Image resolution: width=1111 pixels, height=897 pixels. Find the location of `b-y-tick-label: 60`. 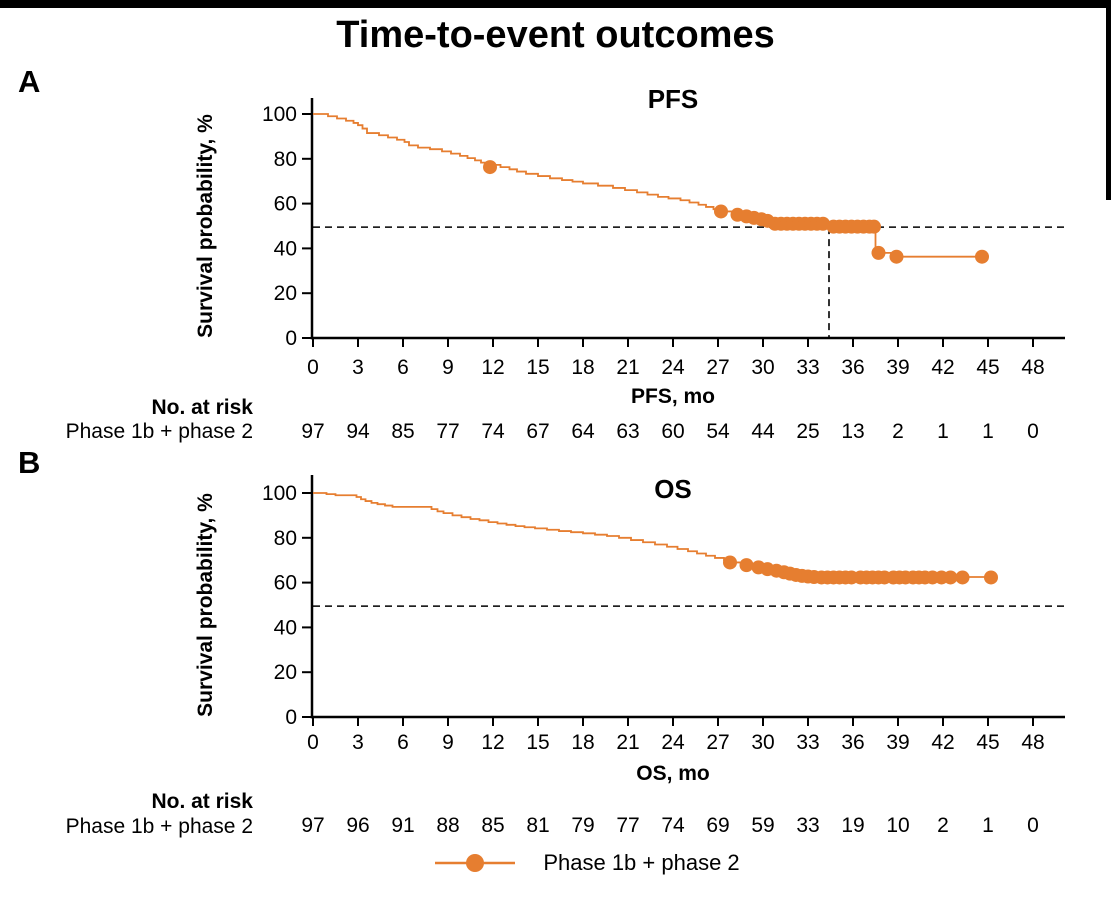

b-y-tick-label: 60 is located at coordinates (285, 583).